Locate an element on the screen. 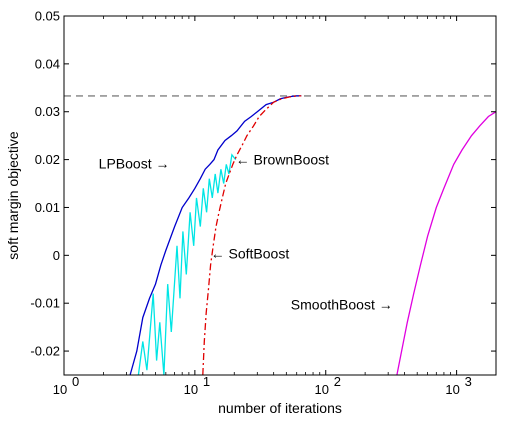 The image size is (531, 421). y-tick-label: 0.04 is located at coordinates (47, 63).